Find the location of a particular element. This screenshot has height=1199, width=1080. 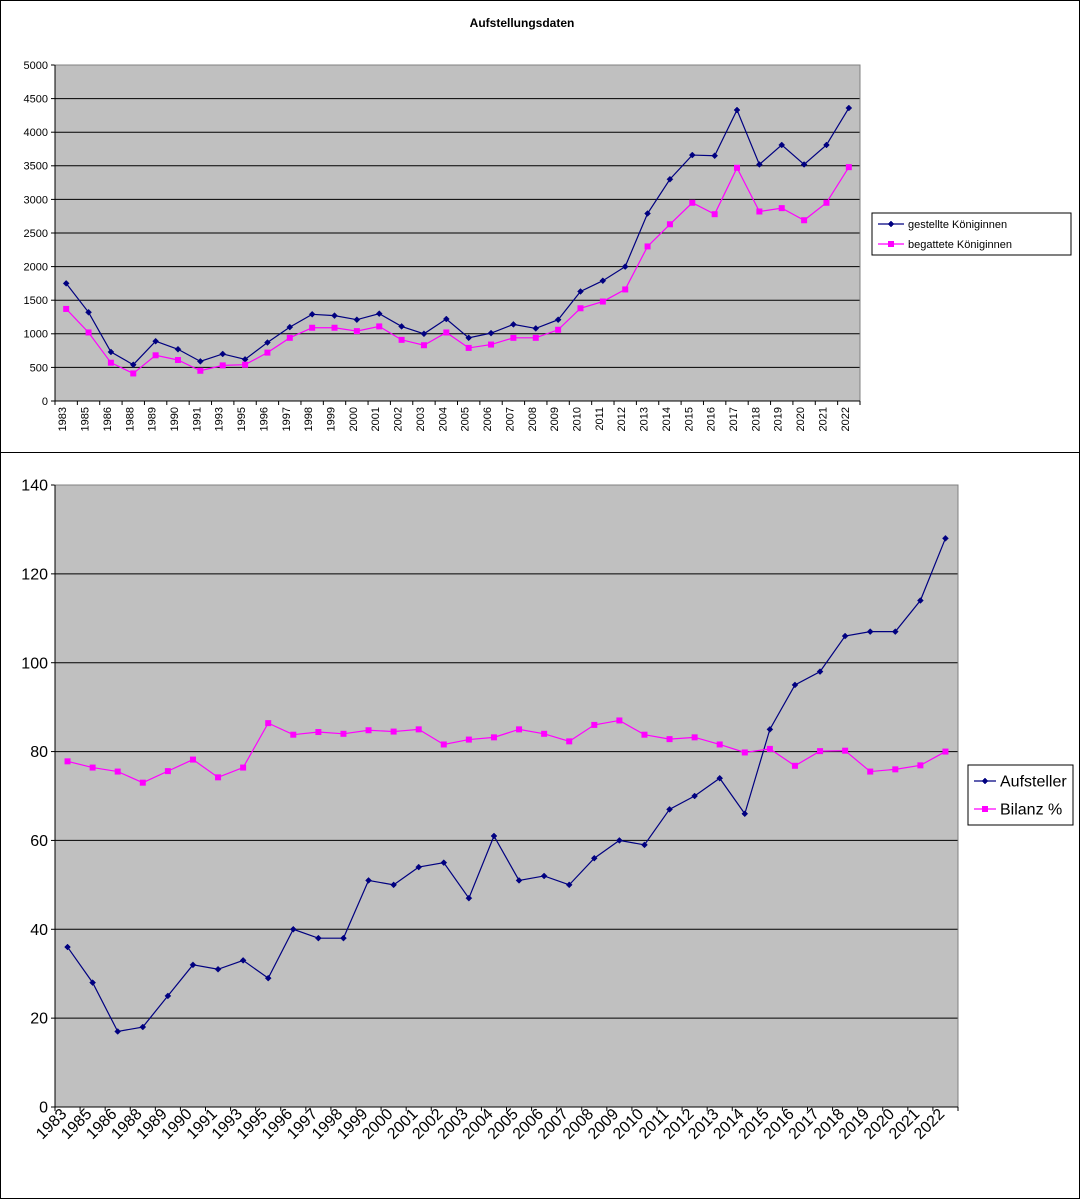

x-tick-label: 1995 is located at coordinates (242, 419).